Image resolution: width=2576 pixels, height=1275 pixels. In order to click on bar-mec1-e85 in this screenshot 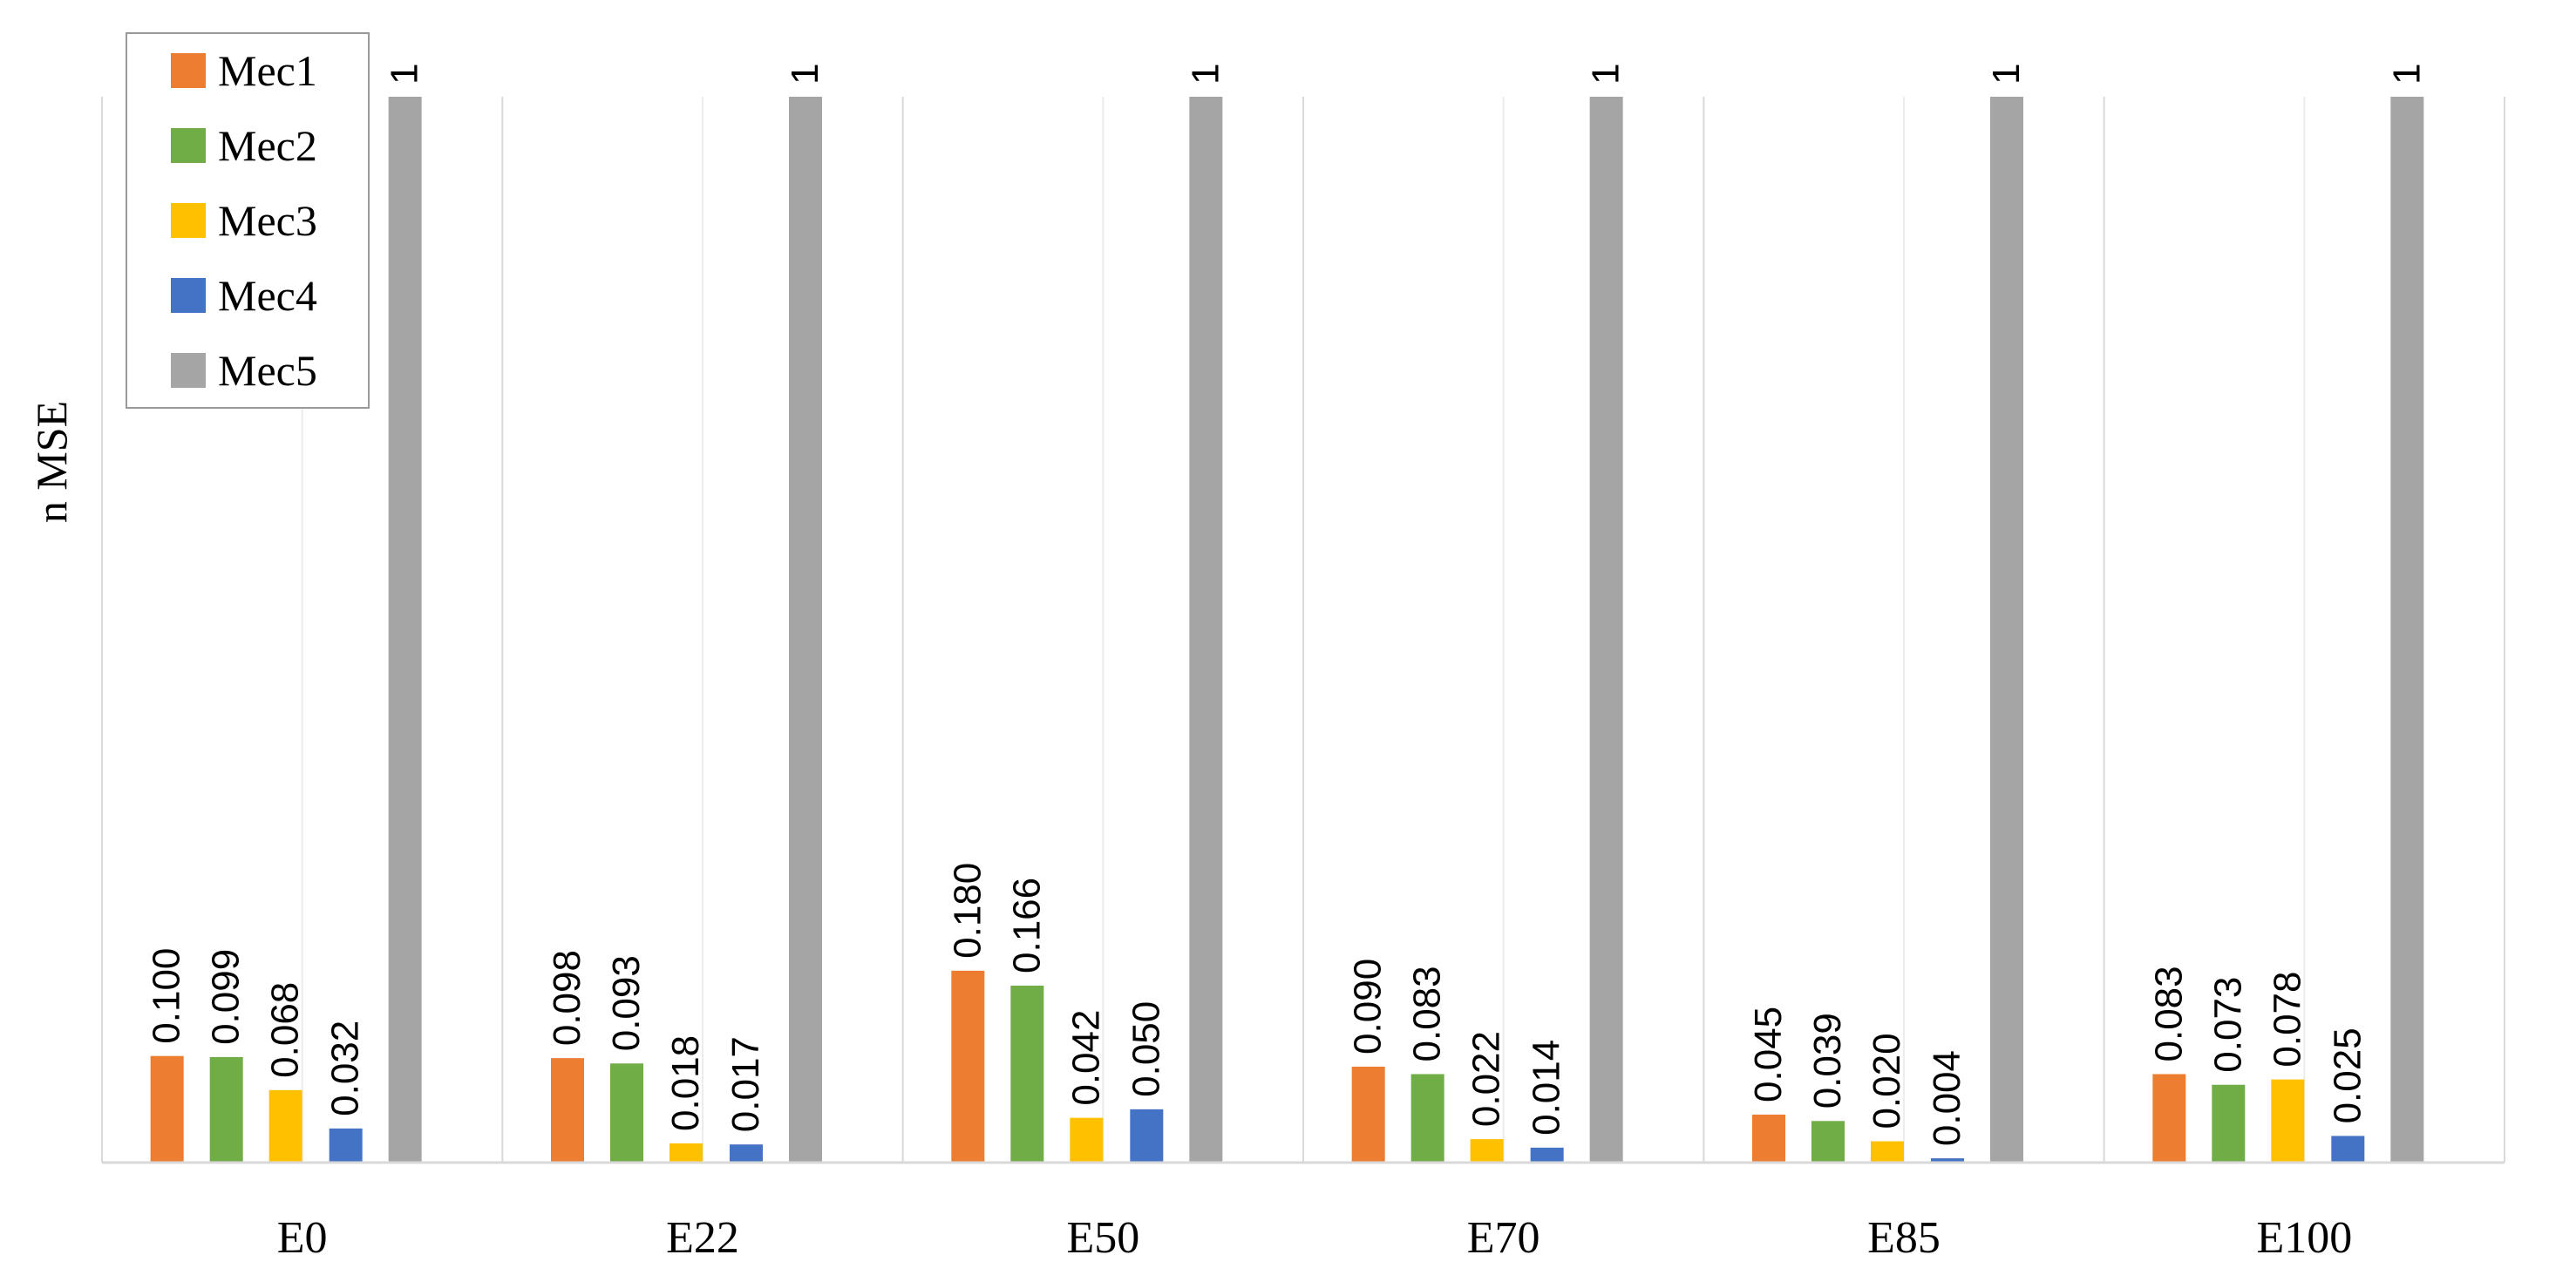, I will do `click(1769, 1139)`.